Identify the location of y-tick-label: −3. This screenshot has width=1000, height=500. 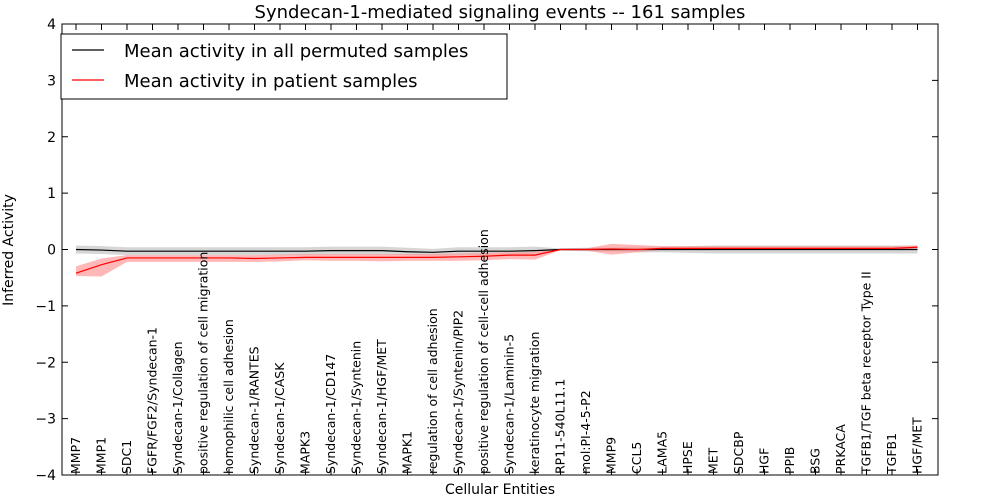
(45, 420).